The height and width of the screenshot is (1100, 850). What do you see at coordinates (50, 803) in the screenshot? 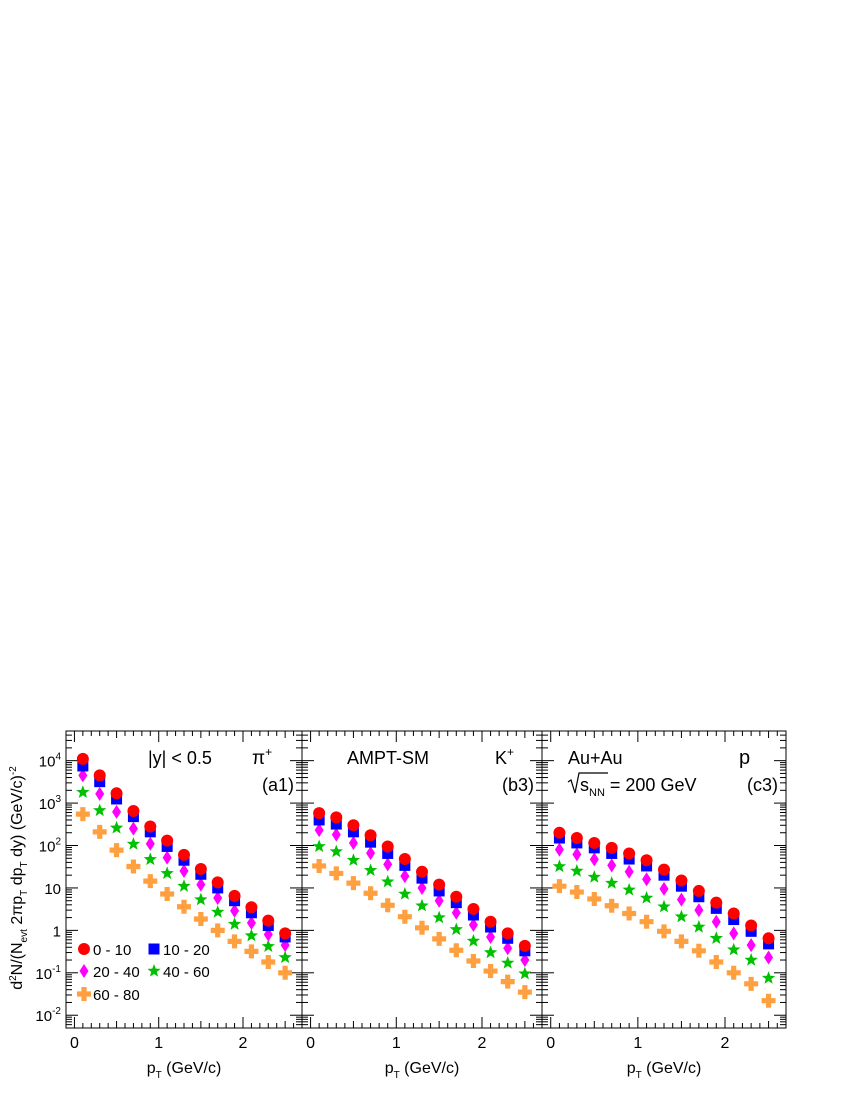
I see `y-tick-label: 10³` at bounding box center [50, 803].